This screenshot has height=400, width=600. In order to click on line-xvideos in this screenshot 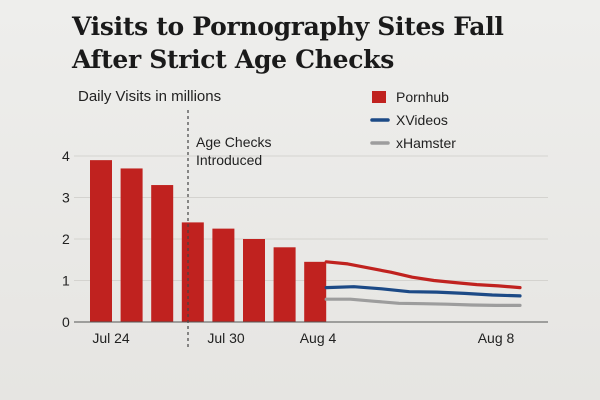, I will do `click(423, 291)`.